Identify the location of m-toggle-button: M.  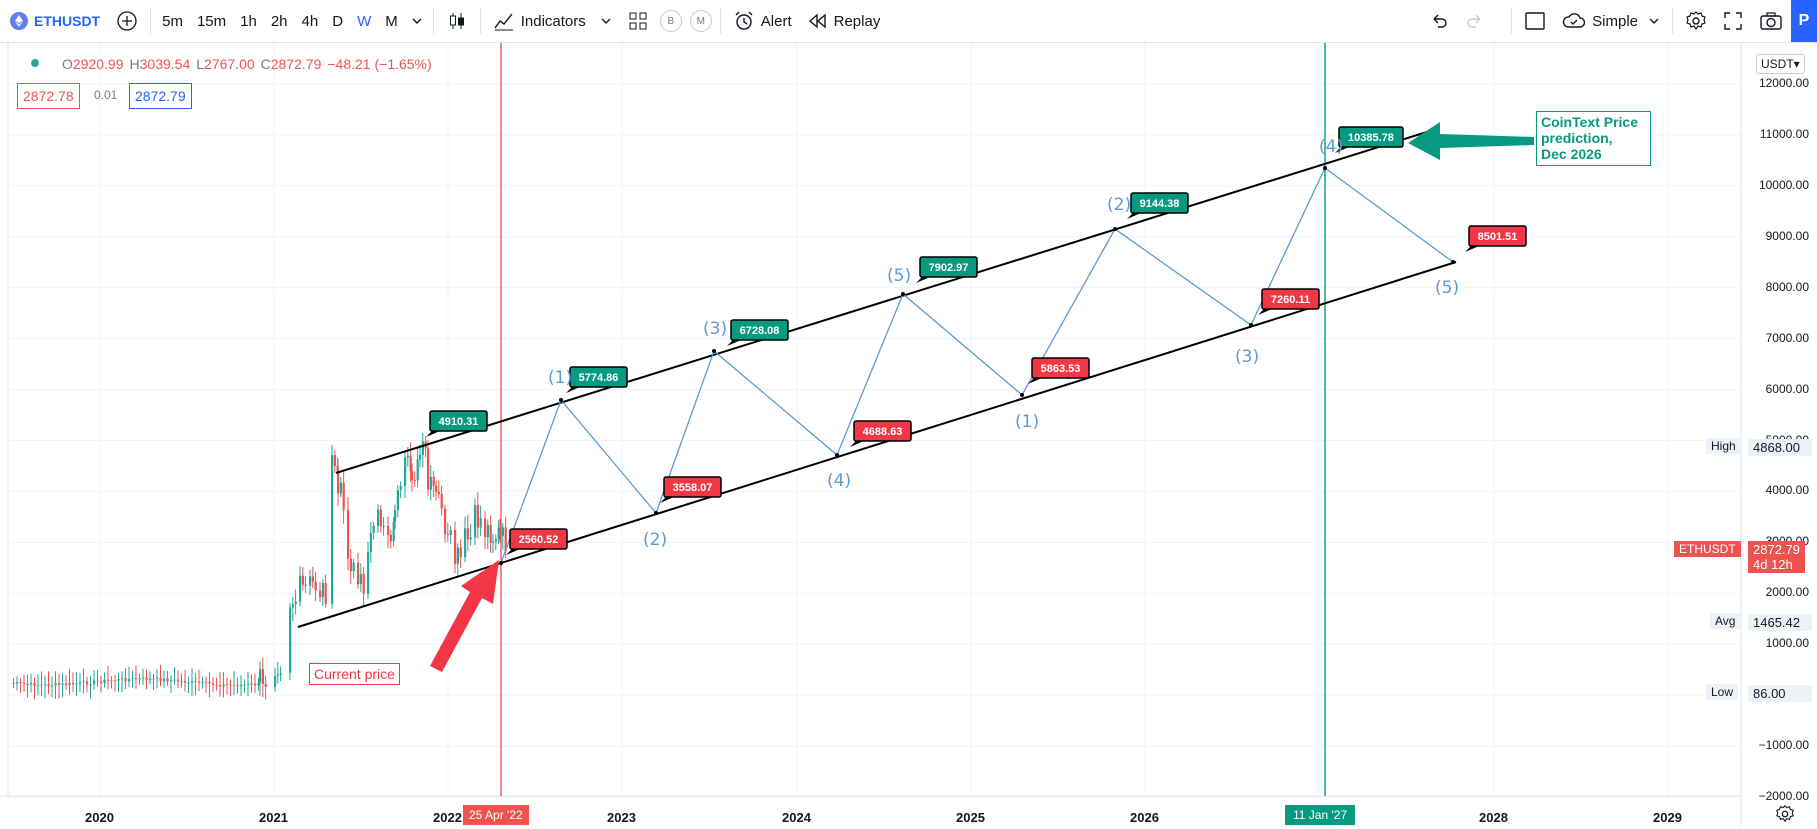
(701, 21).